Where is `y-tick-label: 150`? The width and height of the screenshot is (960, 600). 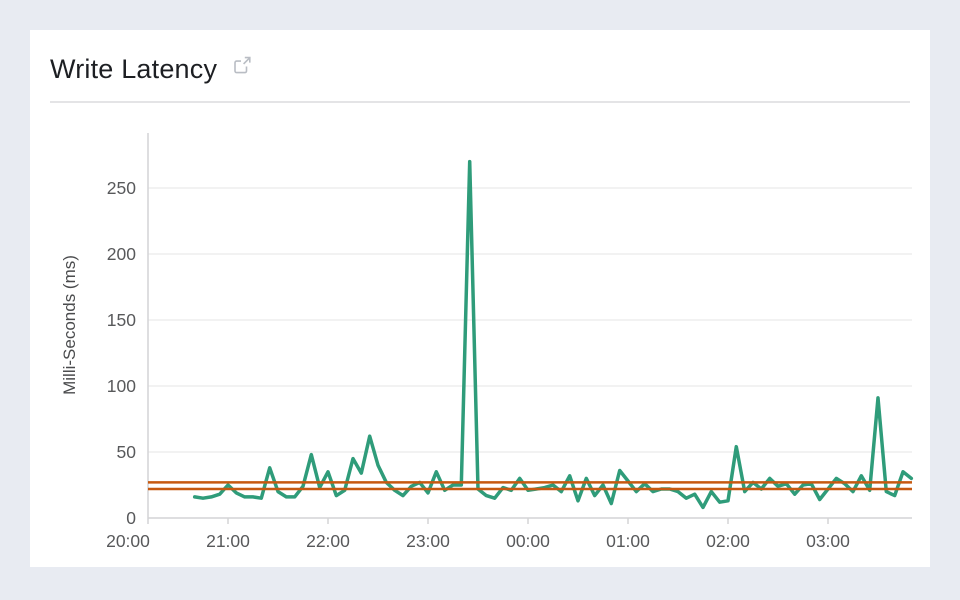 y-tick-label: 150 is located at coordinates (121, 320).